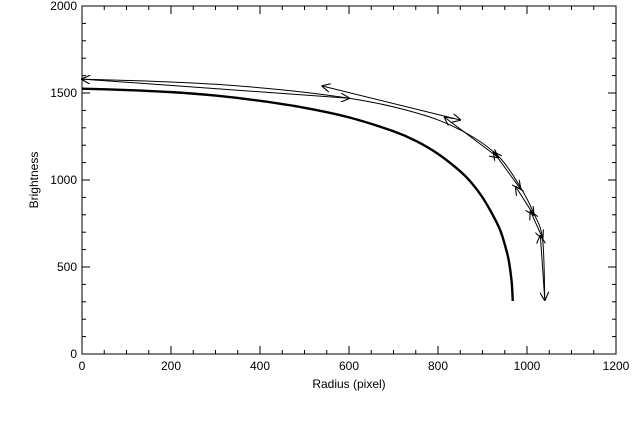  I want to click on y-tick-label: 0, so click(73, 354).